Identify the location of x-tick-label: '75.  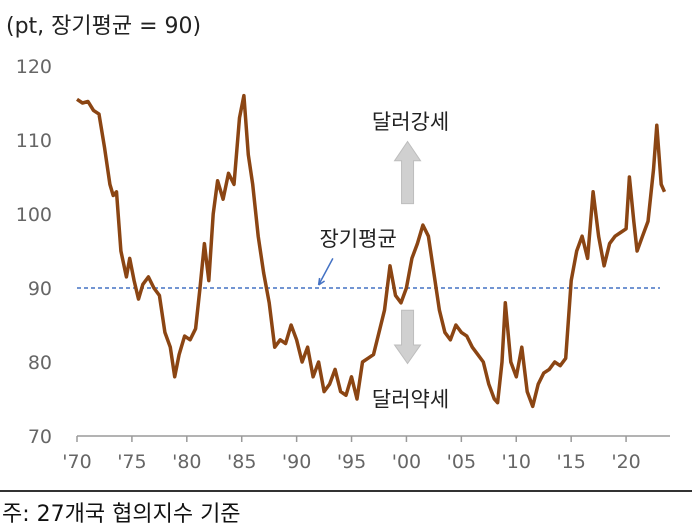
(131, 462).